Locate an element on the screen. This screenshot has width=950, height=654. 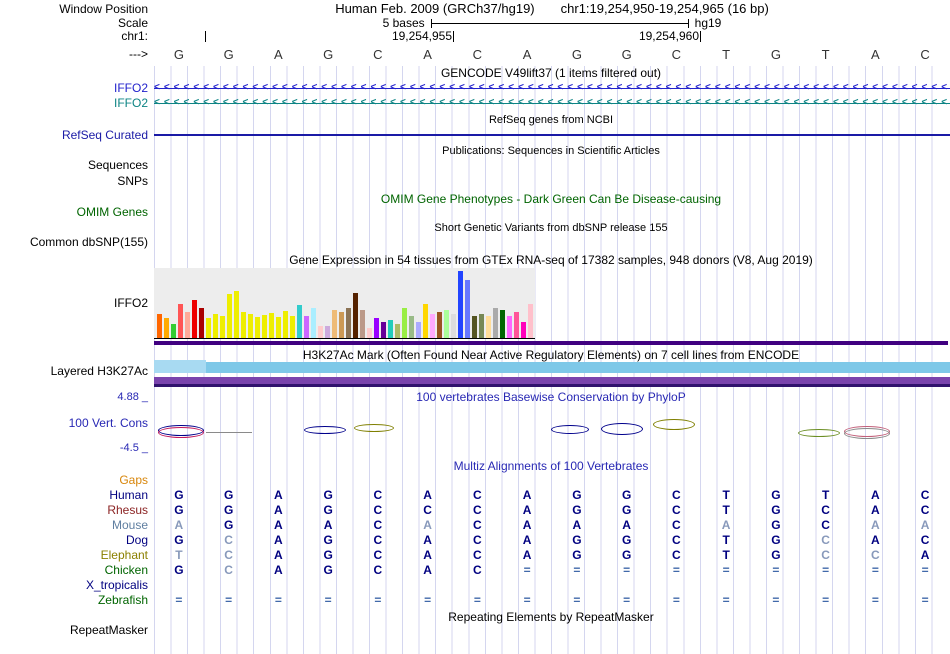
multiz-row-chicken: Chicken G C A G C A C = = = = = = = = = is located at coordinates (475, 570).